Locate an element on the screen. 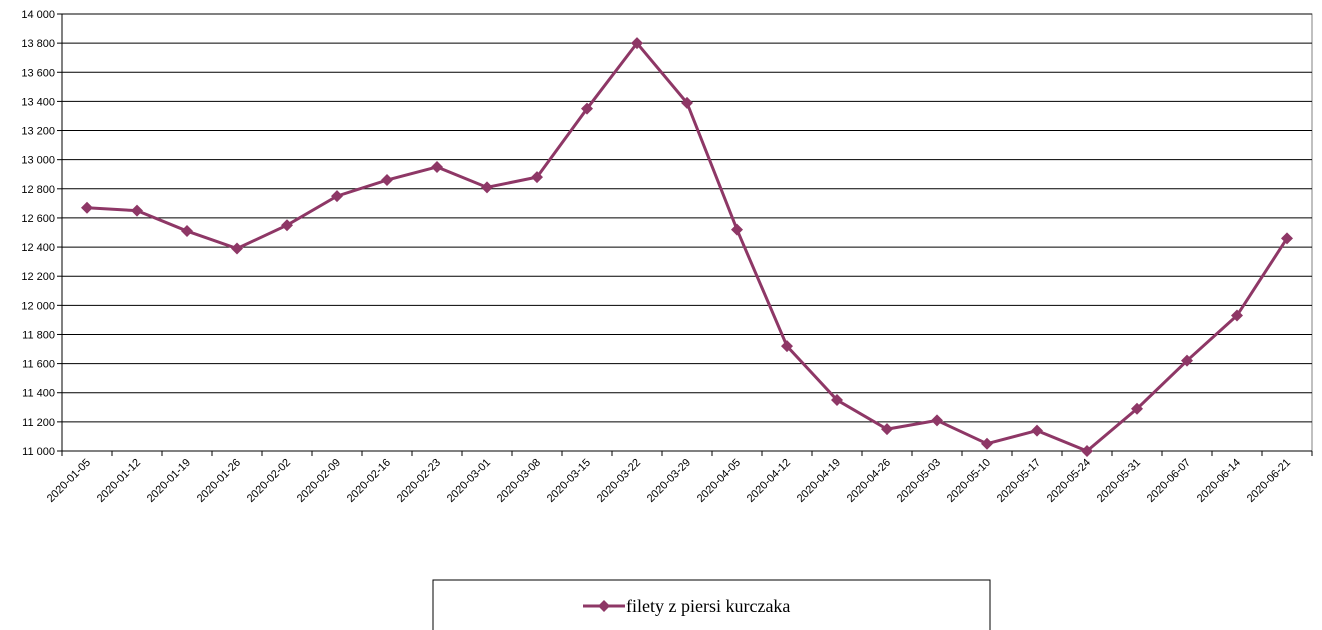  x-tick-label: 2020-05-17 is located at coordinates (1019, 481).